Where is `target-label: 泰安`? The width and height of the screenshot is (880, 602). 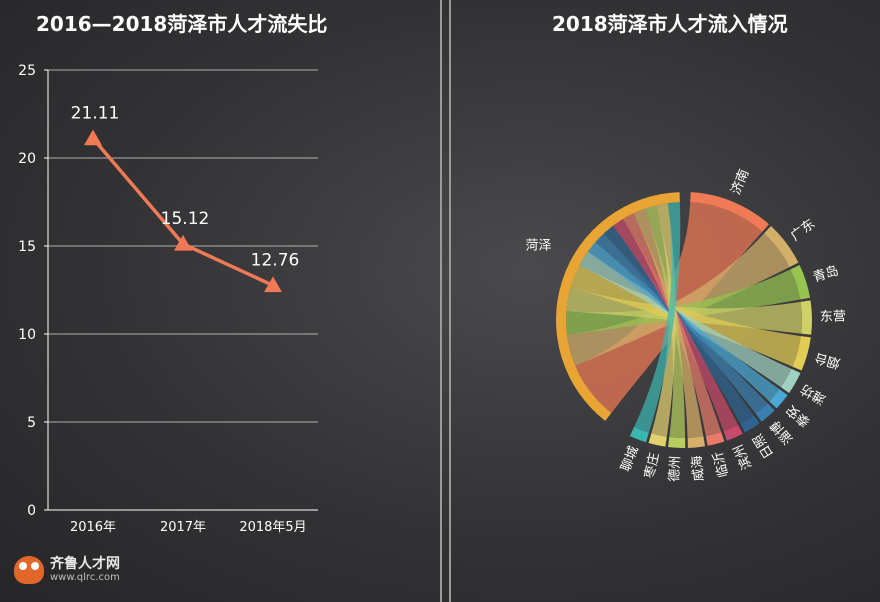
target-label: 泰安 is located at coordinates (799, 415).